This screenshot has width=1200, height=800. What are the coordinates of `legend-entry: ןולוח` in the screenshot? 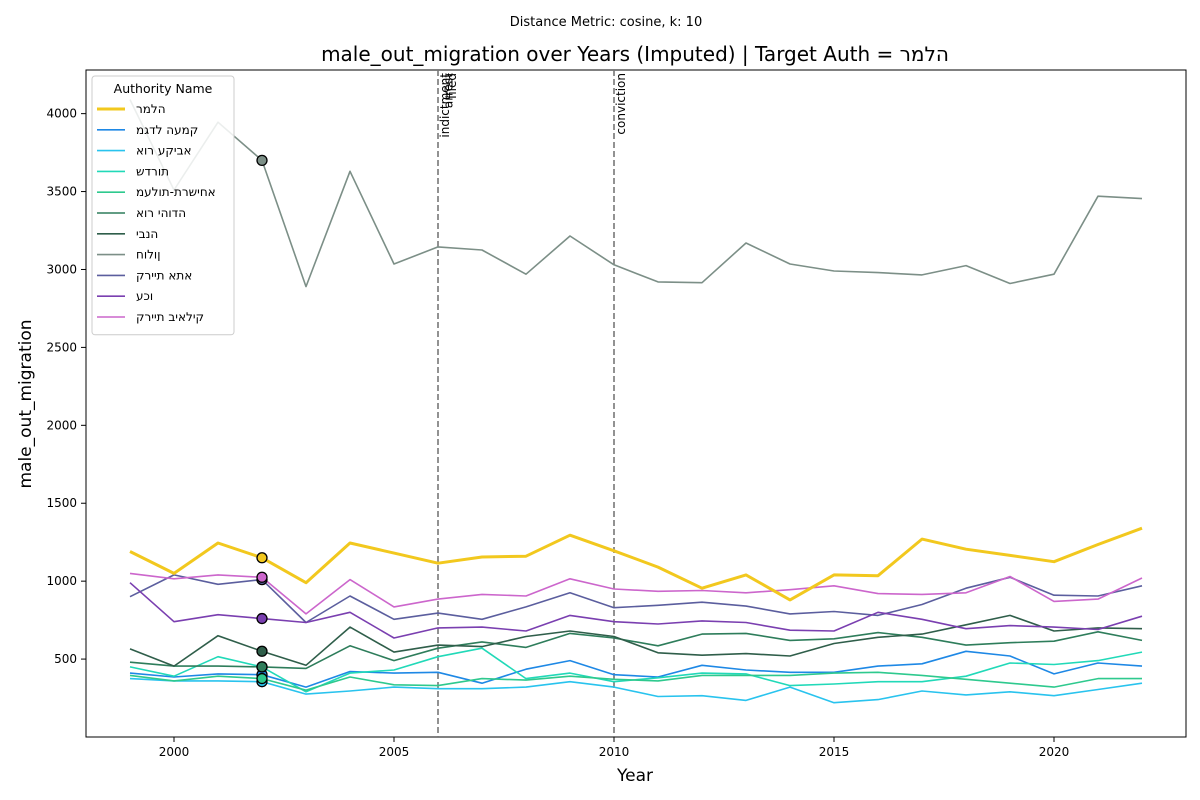 It's located at (148, 255).